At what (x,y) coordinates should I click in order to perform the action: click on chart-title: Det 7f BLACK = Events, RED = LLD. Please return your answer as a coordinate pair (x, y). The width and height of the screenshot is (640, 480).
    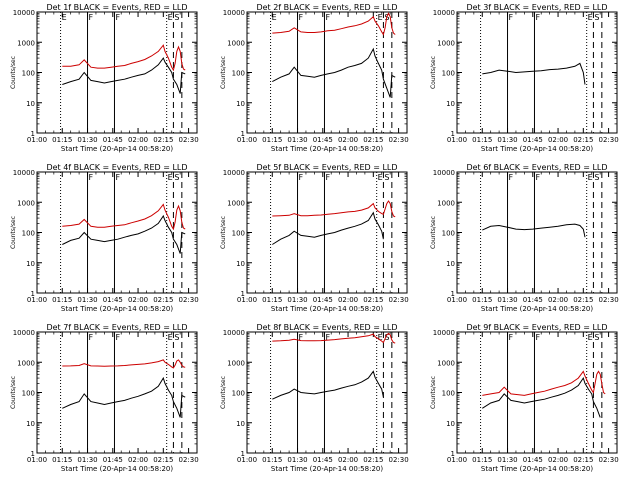
    Looking at the image, I should click on (116, 327).